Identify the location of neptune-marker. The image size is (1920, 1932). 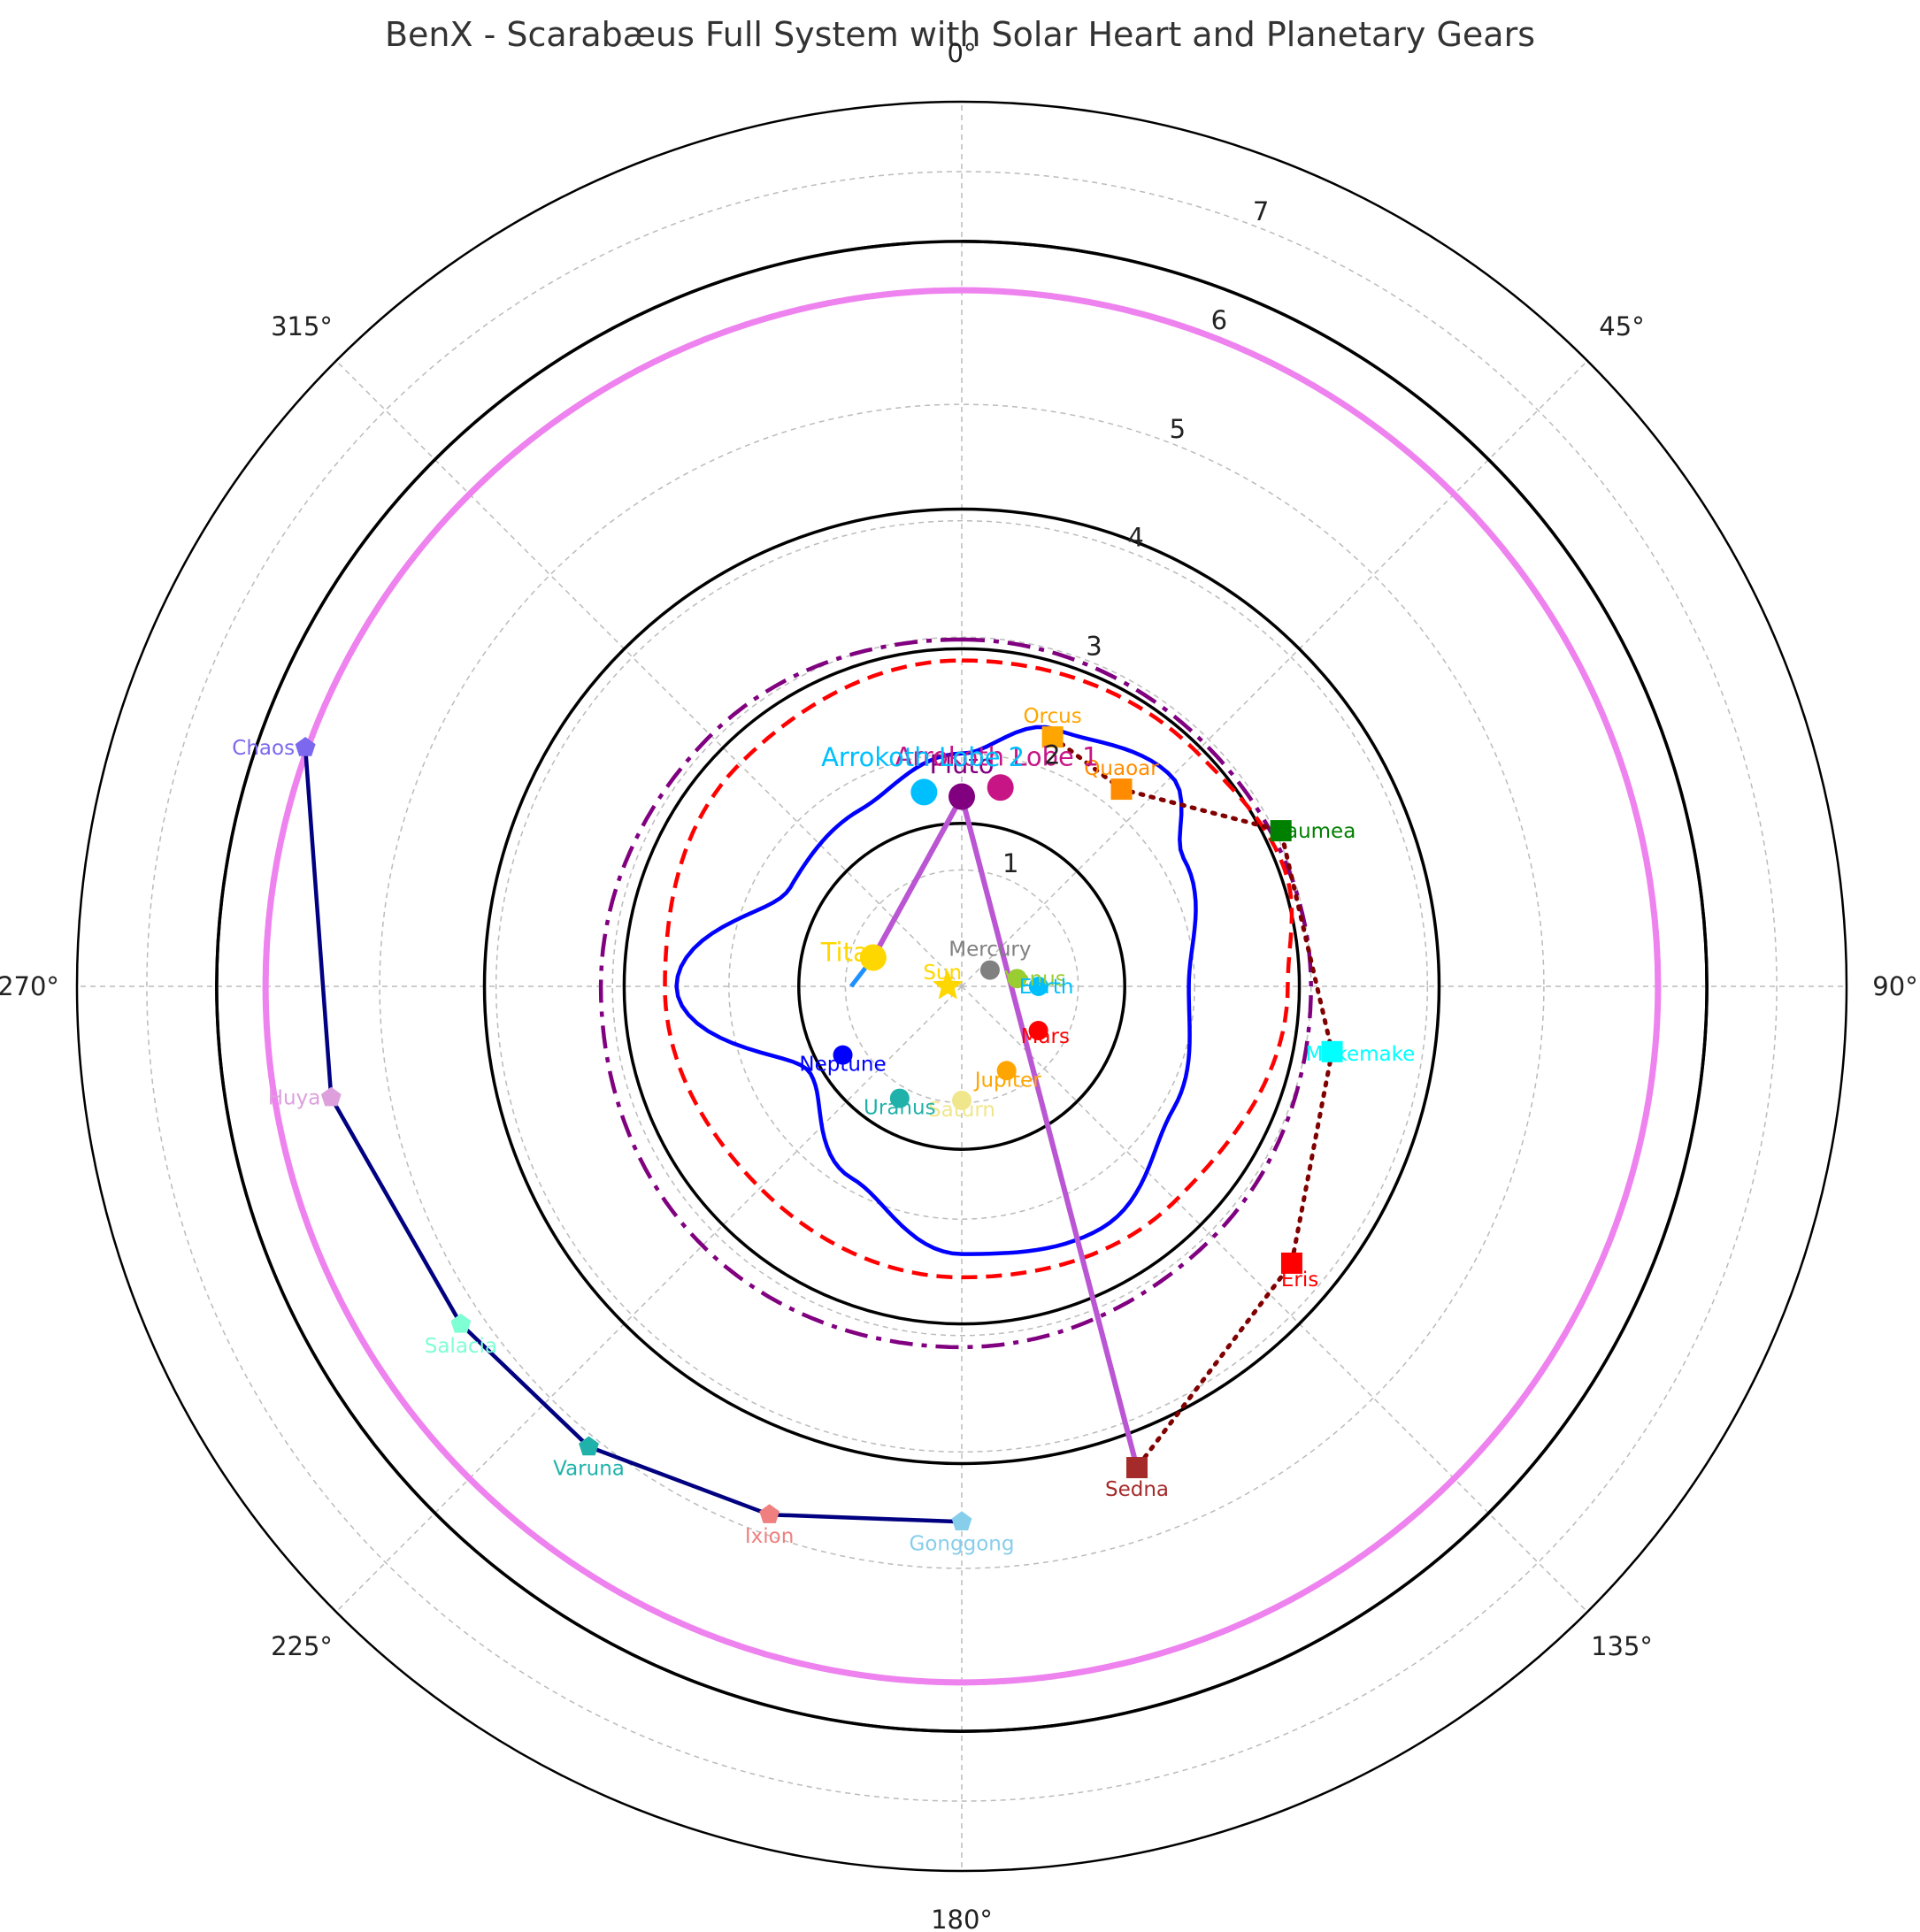
(843, 1055).